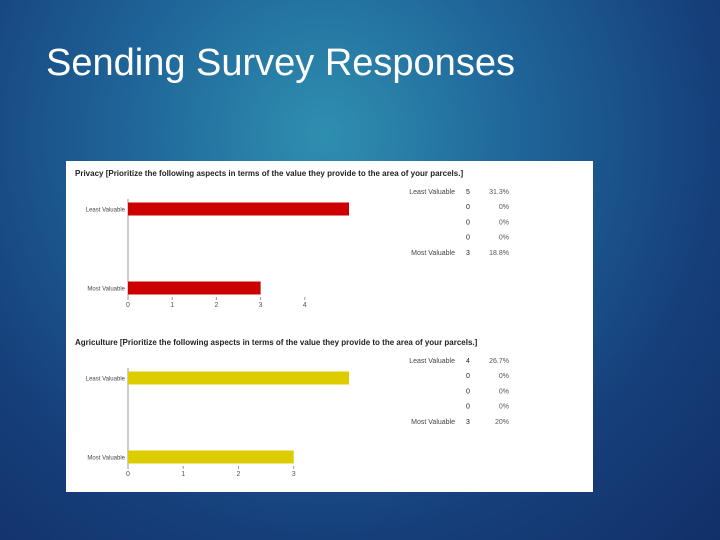  I want to click on x-tick-label: 4, so click(305, 305).